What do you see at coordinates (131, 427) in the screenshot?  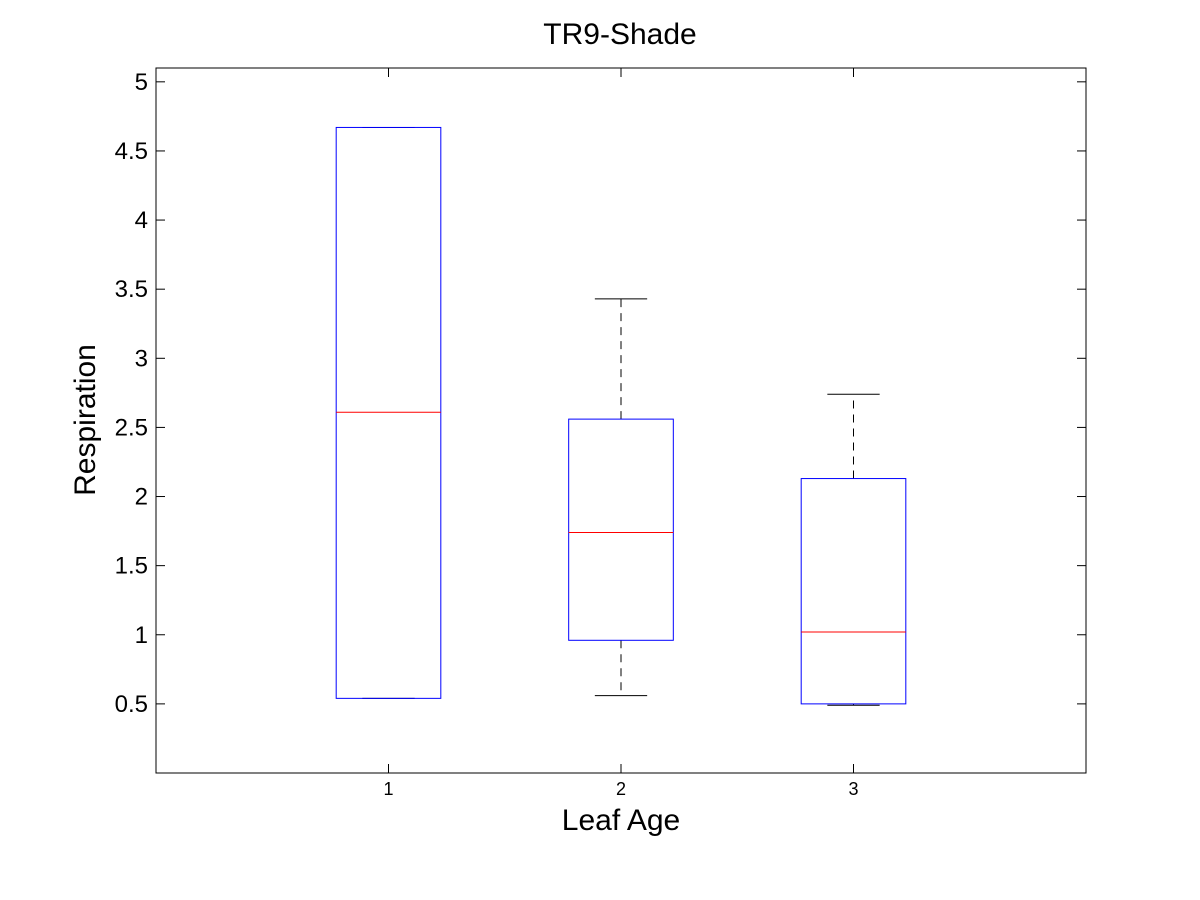 I see `y-tick-label: 2.5` at bounding box center [131, 427].